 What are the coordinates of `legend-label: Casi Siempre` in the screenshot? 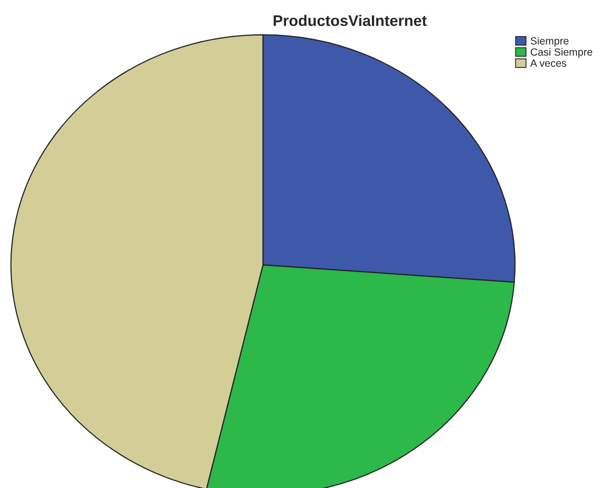 It's located at (561, 53).